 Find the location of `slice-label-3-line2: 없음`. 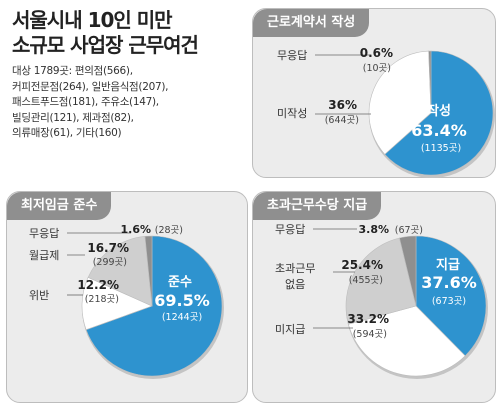

slice-label-3-line2: 없음 is located at coordinates (295, 284).